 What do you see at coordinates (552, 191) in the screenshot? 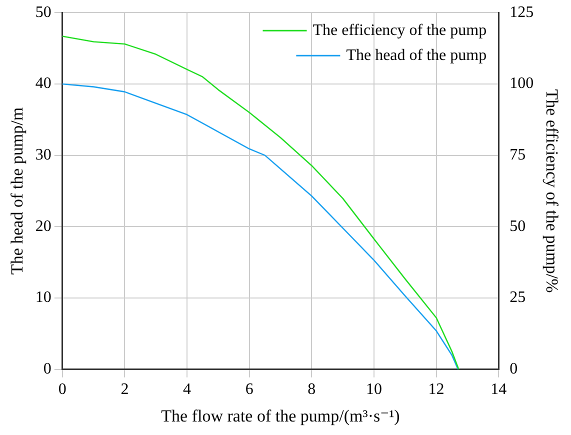
I see `y2-axis-title: The efficiency of the pump/%` at bounding box center [552, 191].